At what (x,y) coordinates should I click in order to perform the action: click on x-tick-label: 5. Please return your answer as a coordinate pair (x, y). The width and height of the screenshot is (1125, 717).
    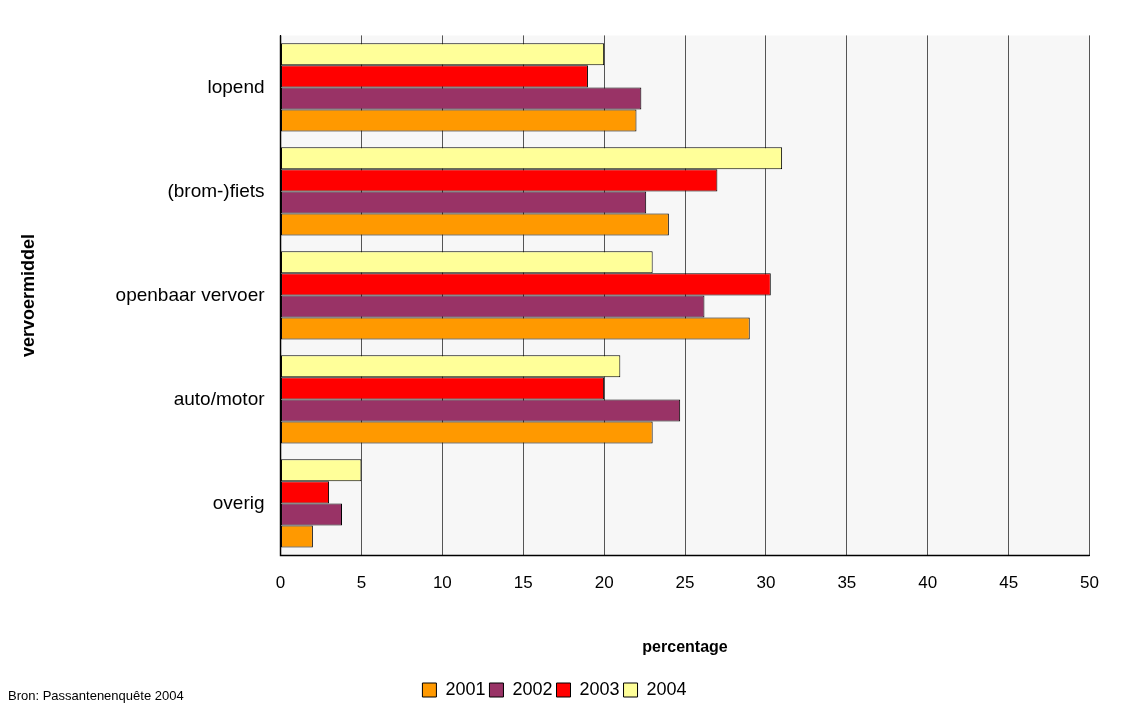
    Looking at the image, I should click on (361, 583).